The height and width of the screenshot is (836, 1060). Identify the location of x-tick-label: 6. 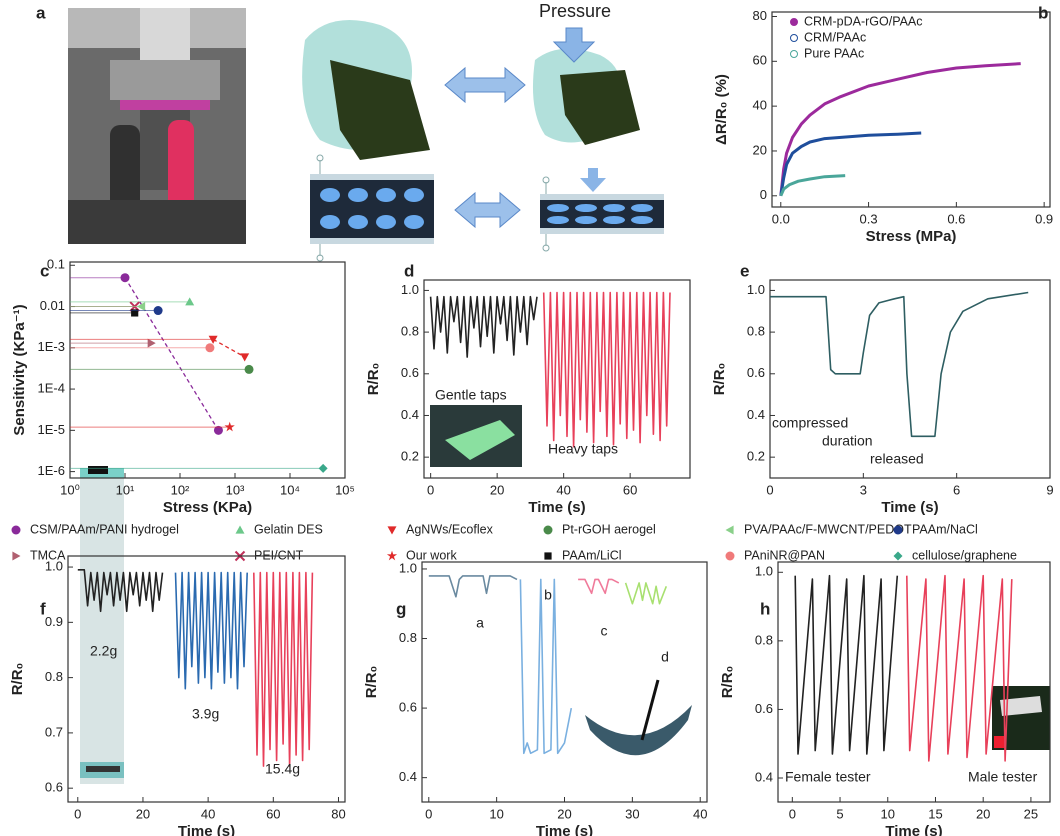
(956, 489).